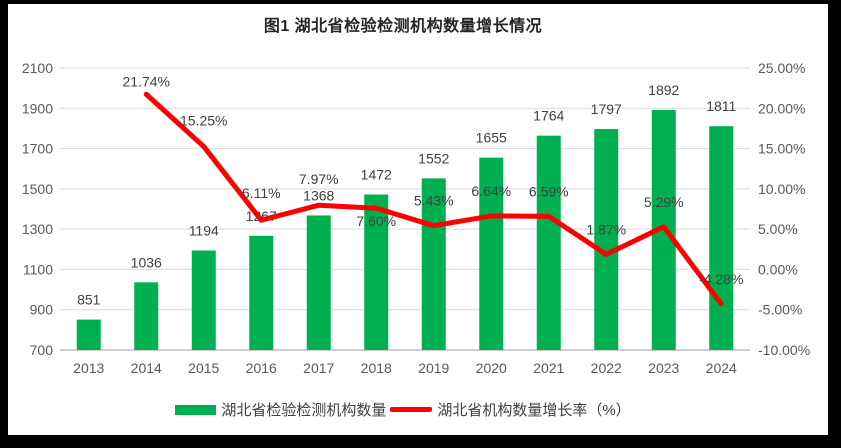 This screenshot has width=841, height=448. I want to click on x-axis-tick-label: 2024, so click(721, 368).